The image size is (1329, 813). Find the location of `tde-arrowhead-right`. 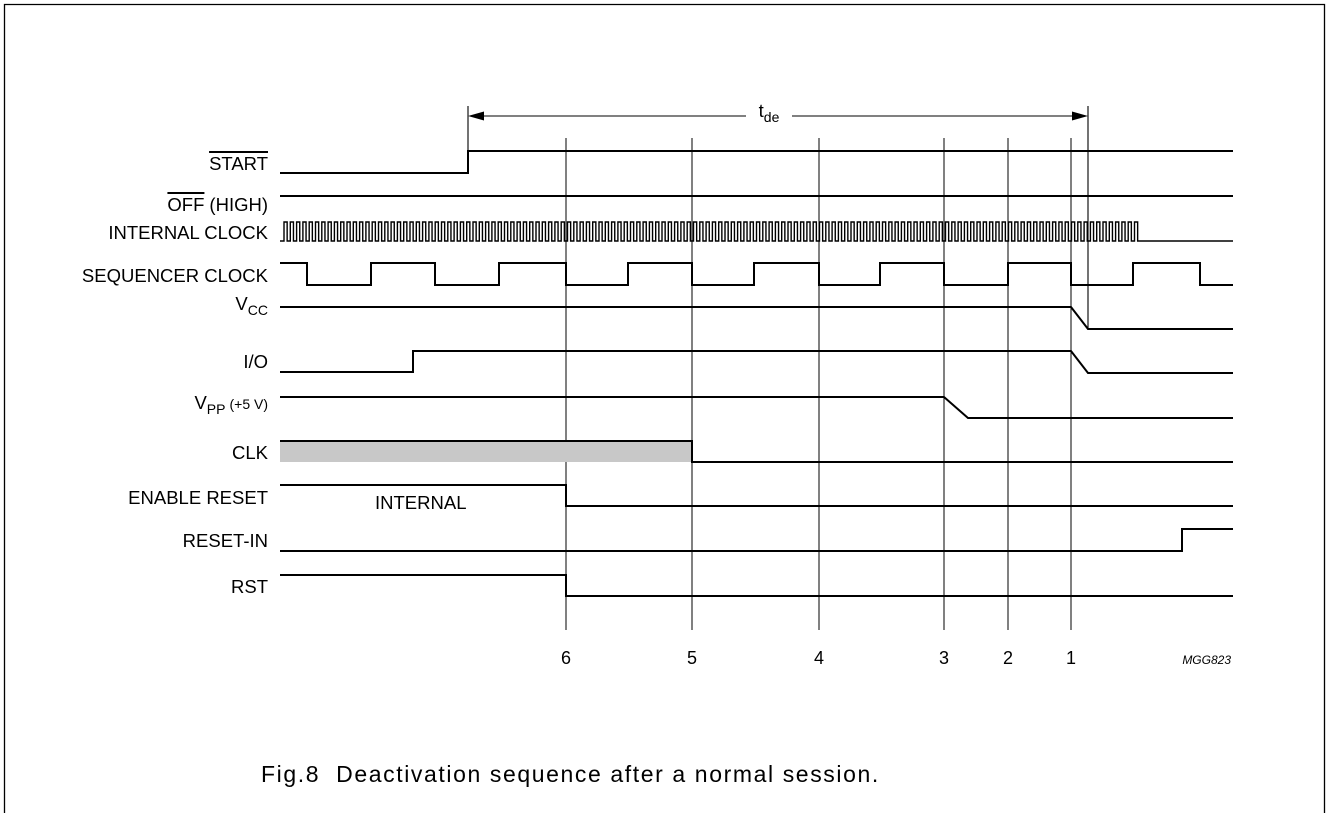

tde-arrowhead-right is located at coordinates (1080, 116).